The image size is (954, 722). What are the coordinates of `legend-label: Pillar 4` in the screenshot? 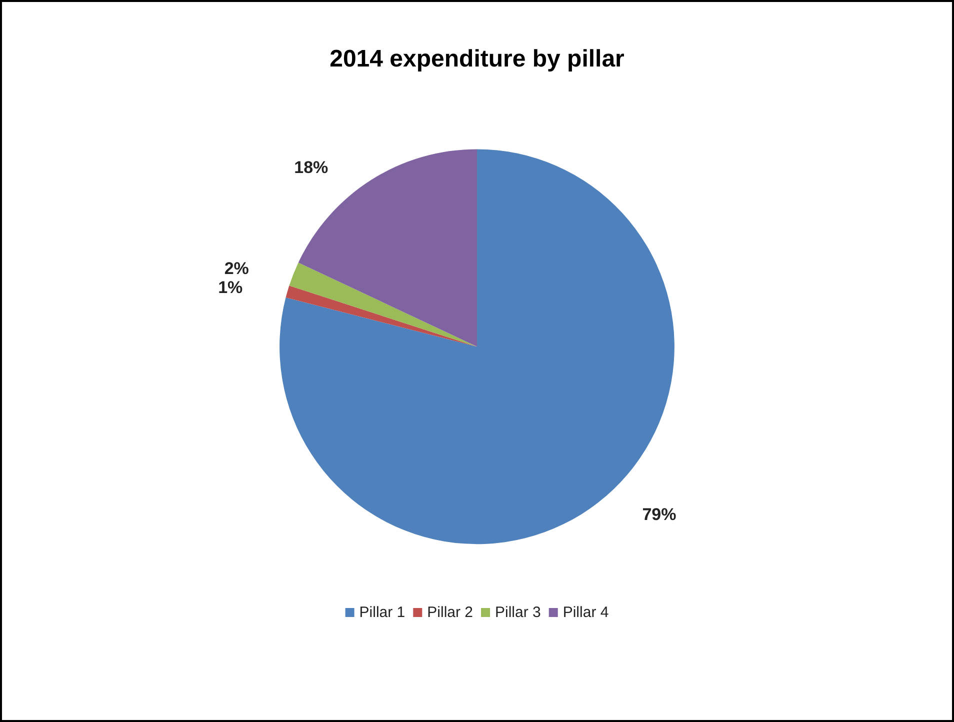 It's located at (585, 612).